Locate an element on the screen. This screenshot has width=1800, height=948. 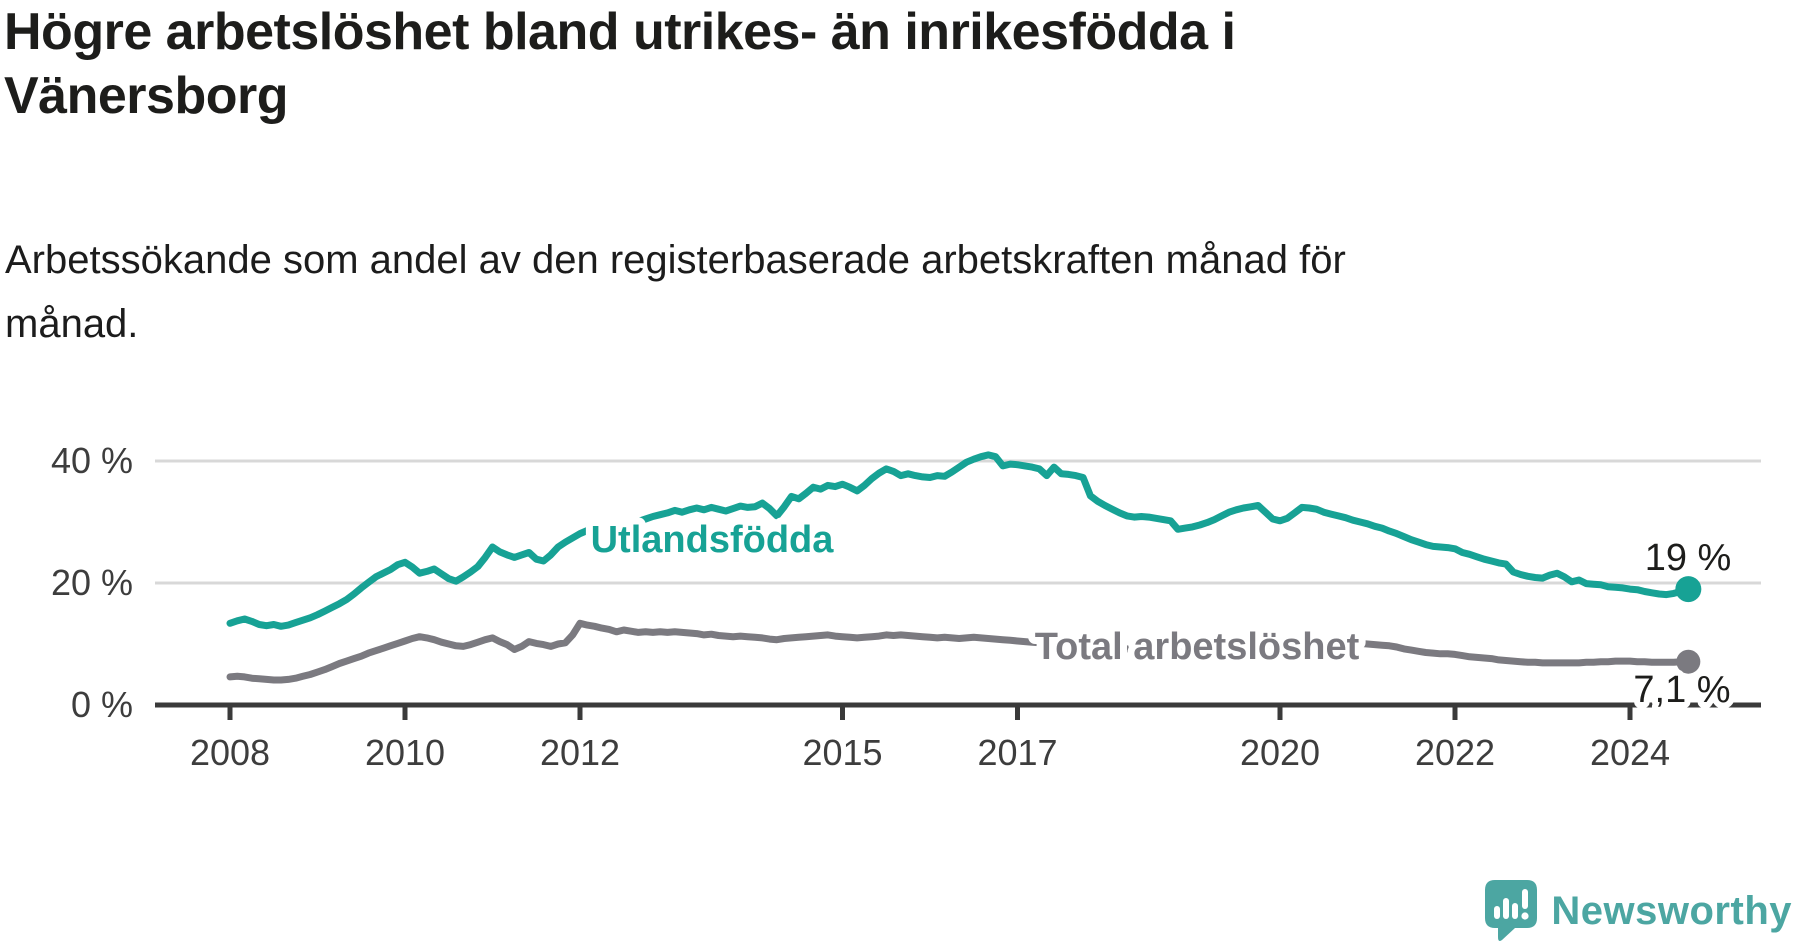
series-end-value-utlandsfodda: 19 % is located at coordinates (1688, 558).